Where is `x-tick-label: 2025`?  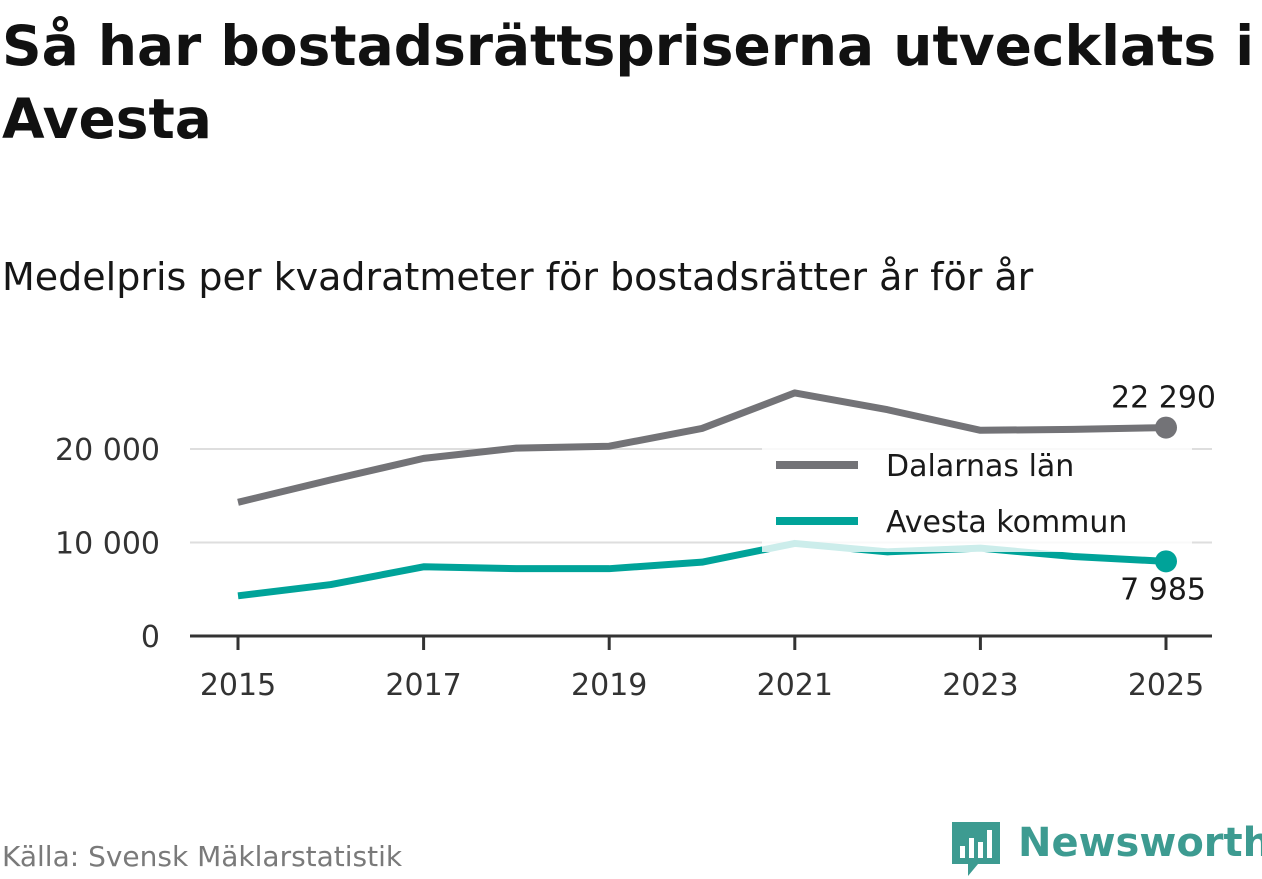
x-tick-label: 2025 is located at coordinates (1166, 685).